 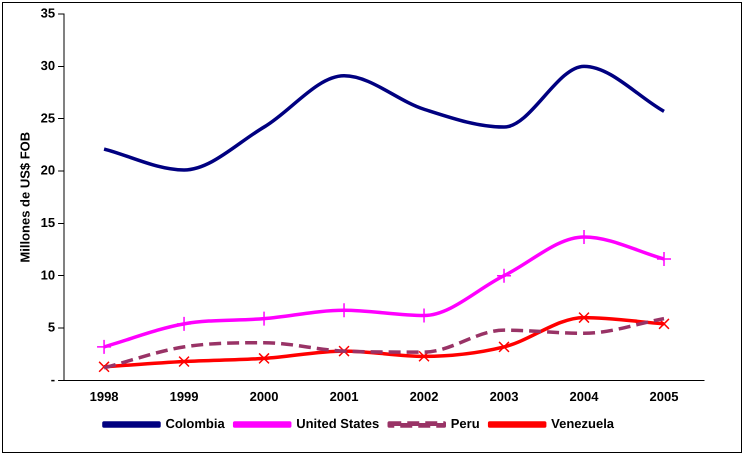 What do you see at coordinates (48, 118) in the screenshot?
I see `y-tick-label: 25` at bounding box center [48, 118].